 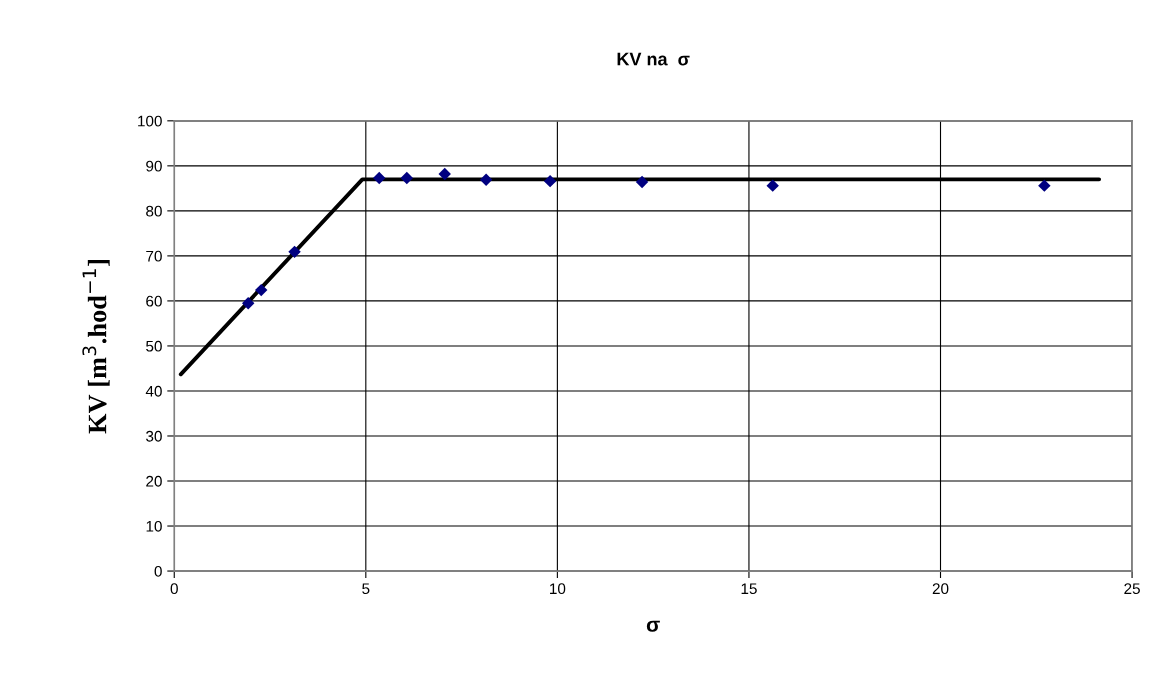 I want to click on y-tick-label: 30, so click(x=154, y=436).